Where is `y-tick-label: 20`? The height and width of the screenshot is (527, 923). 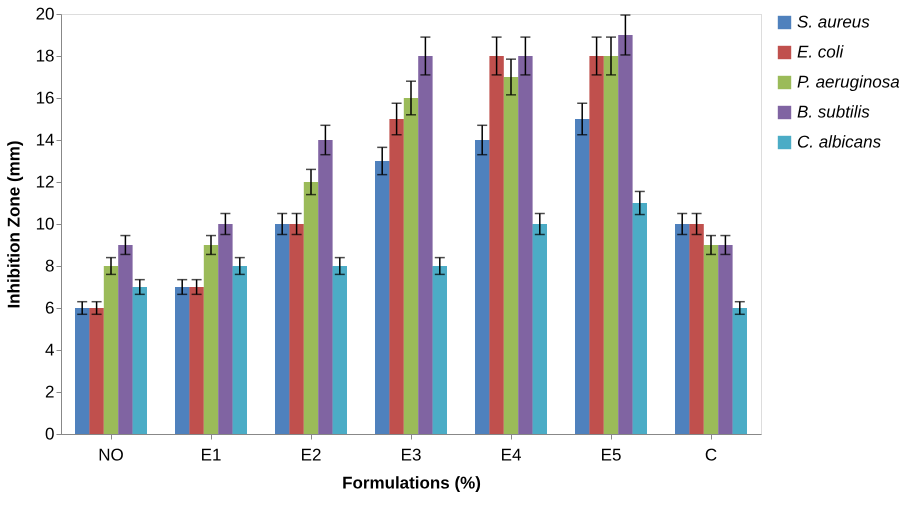
y-tick-label: 20 is located at coordinates (45, 14).